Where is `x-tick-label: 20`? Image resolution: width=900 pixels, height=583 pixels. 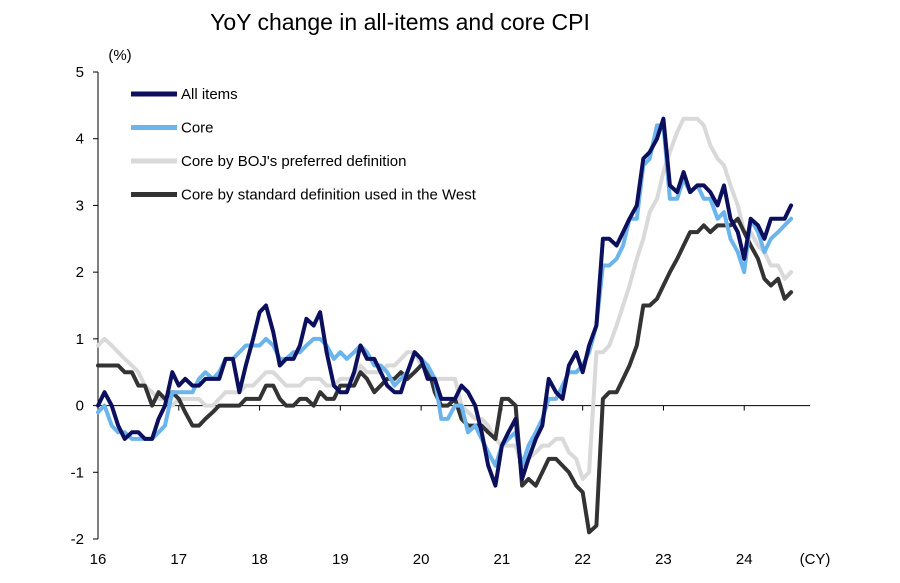 x-tick-label: 20 is located at coordinates (421, 559).